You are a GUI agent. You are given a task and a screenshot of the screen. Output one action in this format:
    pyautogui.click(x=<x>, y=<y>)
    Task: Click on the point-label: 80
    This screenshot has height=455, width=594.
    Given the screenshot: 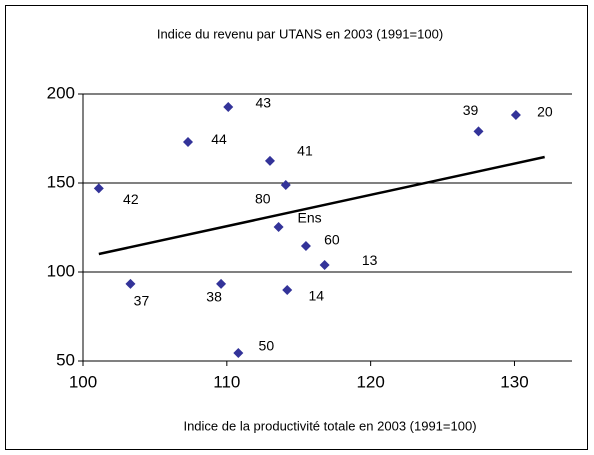 What is the action you would take?
    pyautogui.click(x=263, y=199)
    